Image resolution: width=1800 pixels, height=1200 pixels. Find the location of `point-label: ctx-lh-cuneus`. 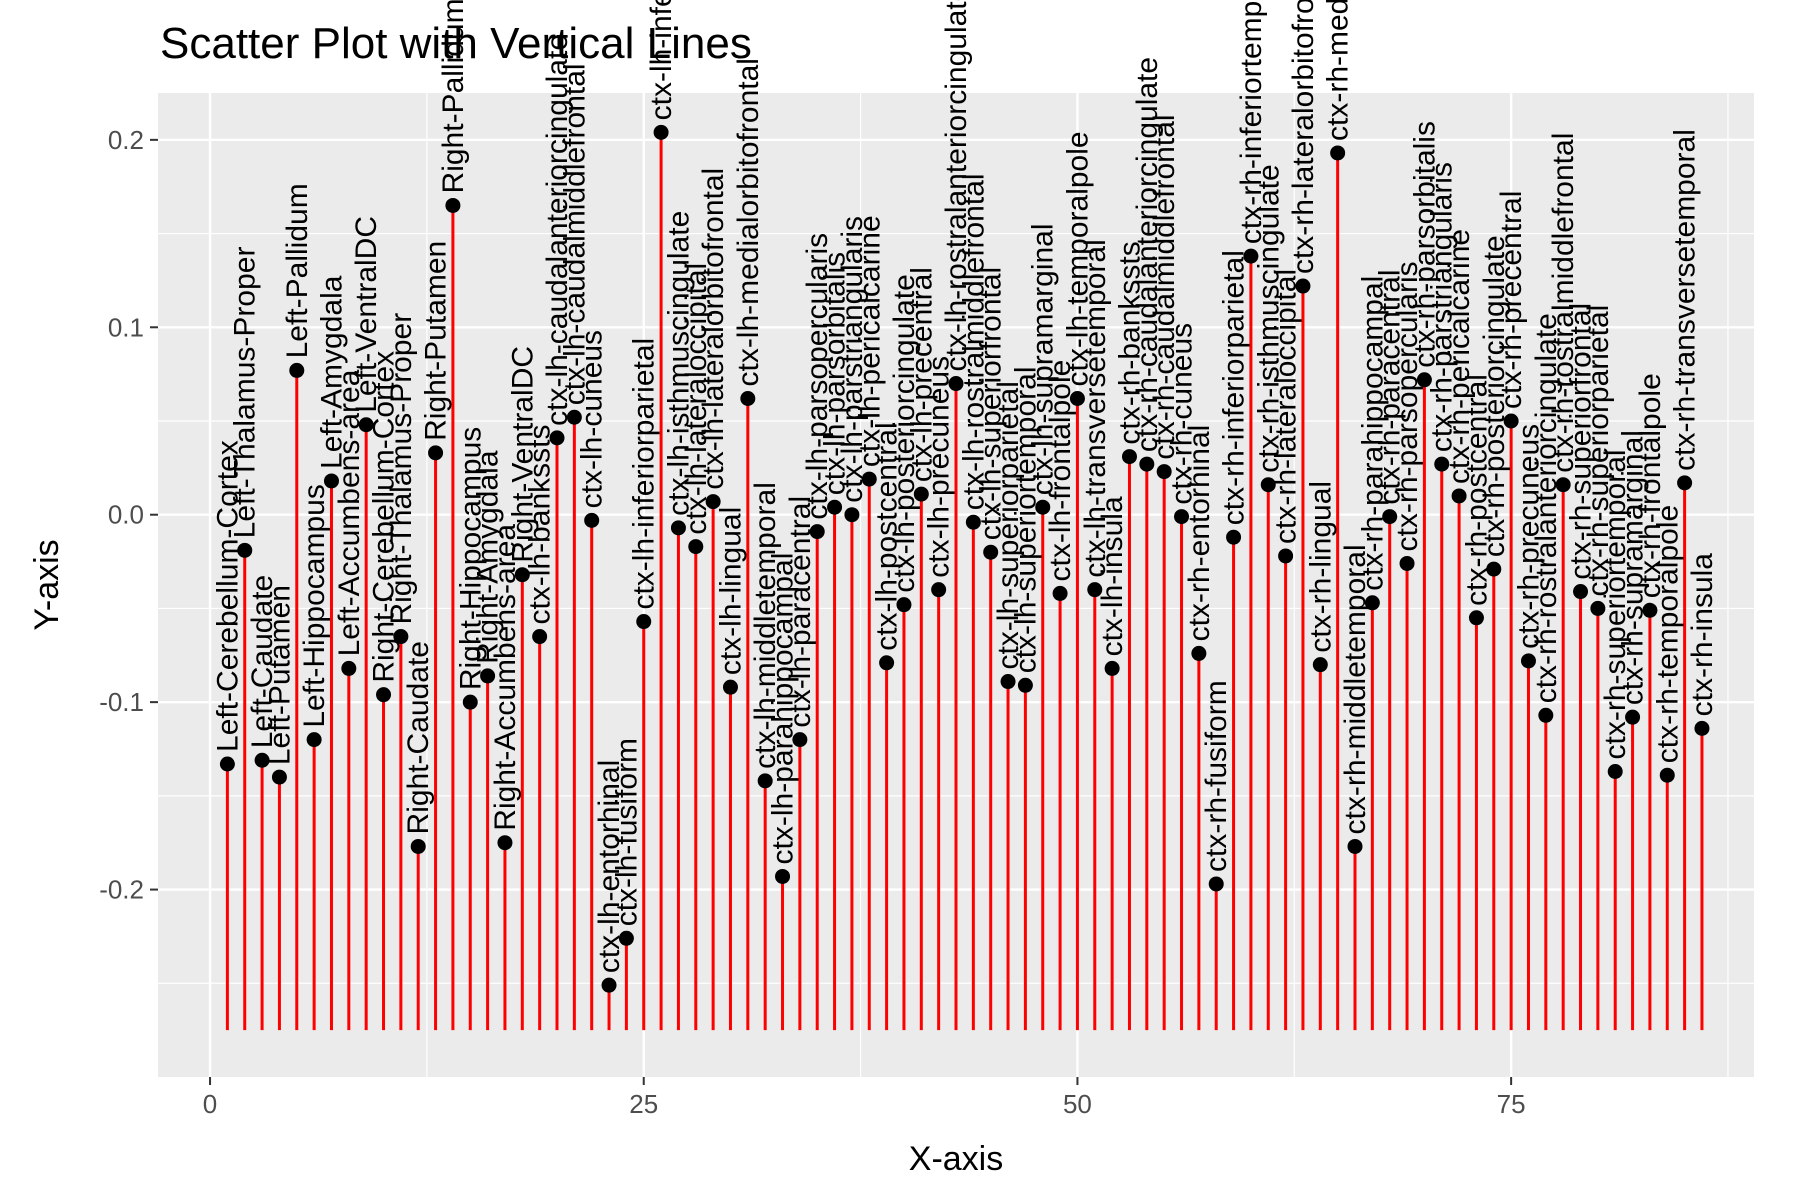

point-label: ctx-lh-cuneus is located at coordinates (592, 419).